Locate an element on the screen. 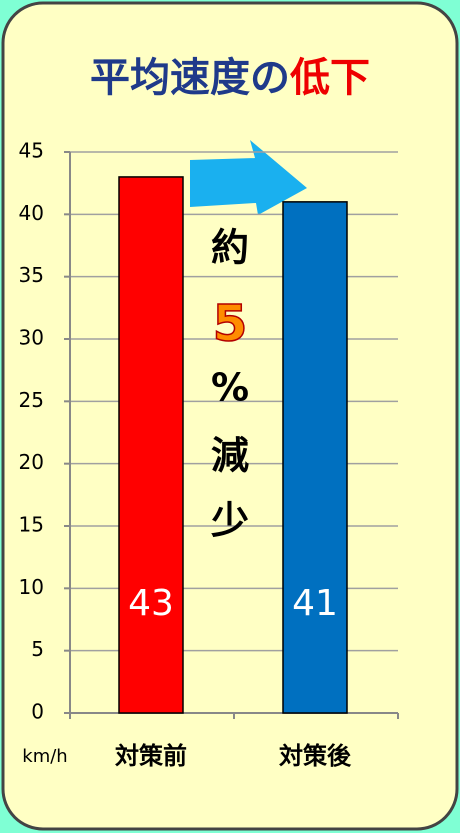 Image resolution: width=460 pixels, height=833 pixels. y-tick-label: 20 is located at coordinates (31, 462).